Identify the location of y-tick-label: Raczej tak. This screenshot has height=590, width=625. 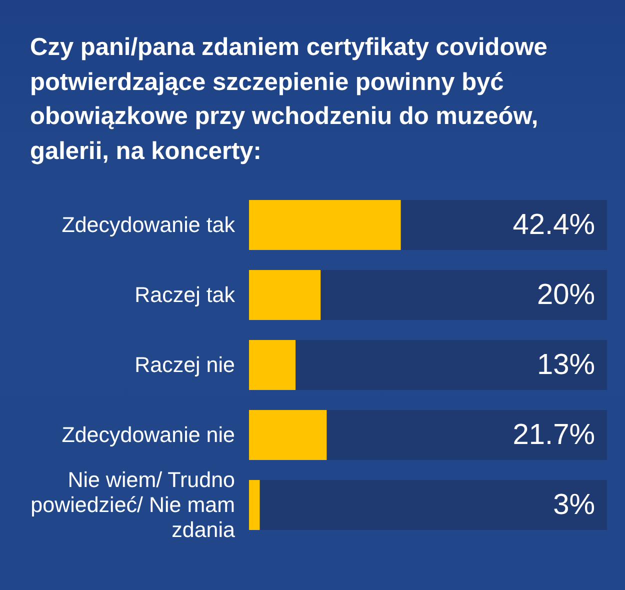
(185, 295).